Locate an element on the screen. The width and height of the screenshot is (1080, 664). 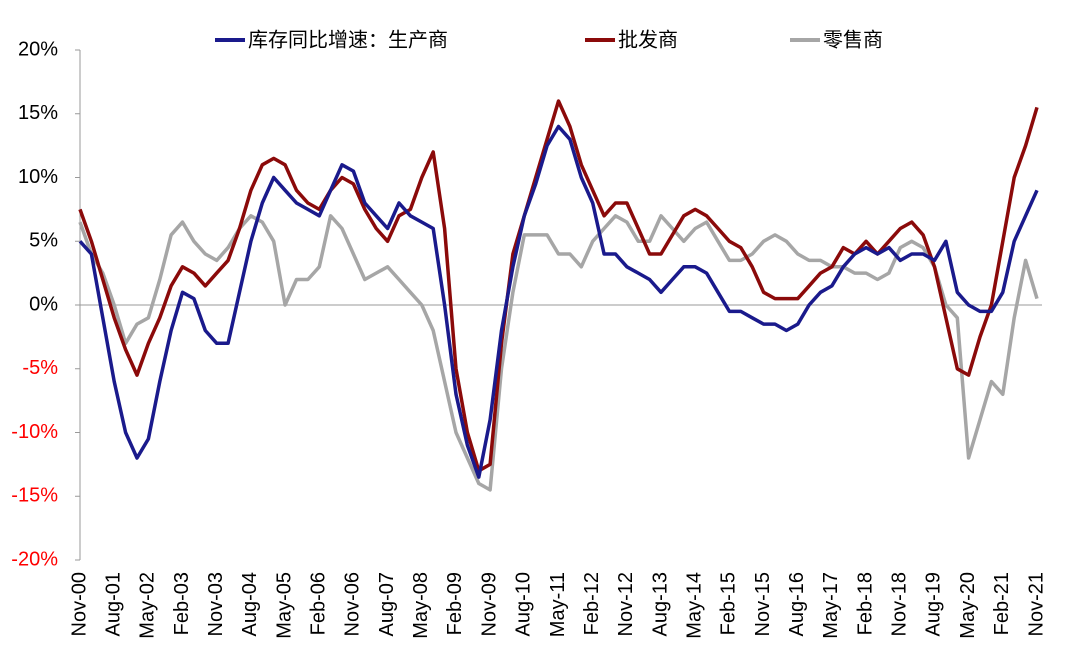
x-tick-label: Aug-07 is located at coordinates (387, 604).